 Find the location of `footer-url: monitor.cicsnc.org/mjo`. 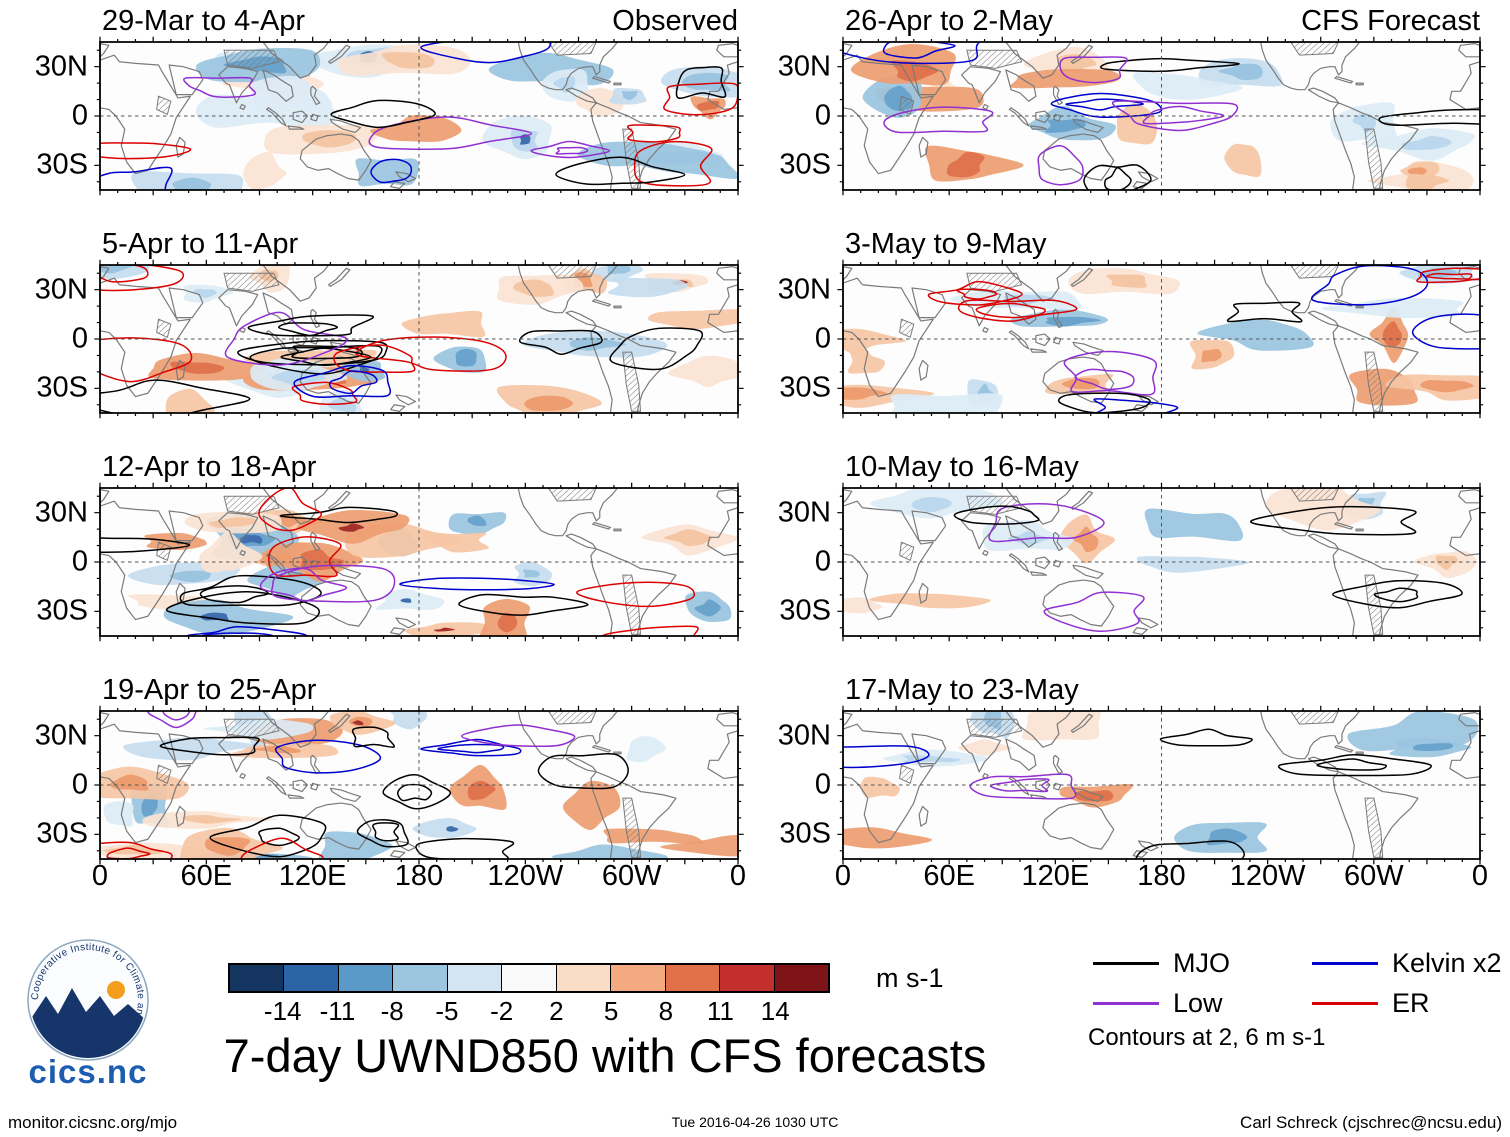

footer-url: monitor.cicsnc.org/mjo is located at coordinates (93, 1122).